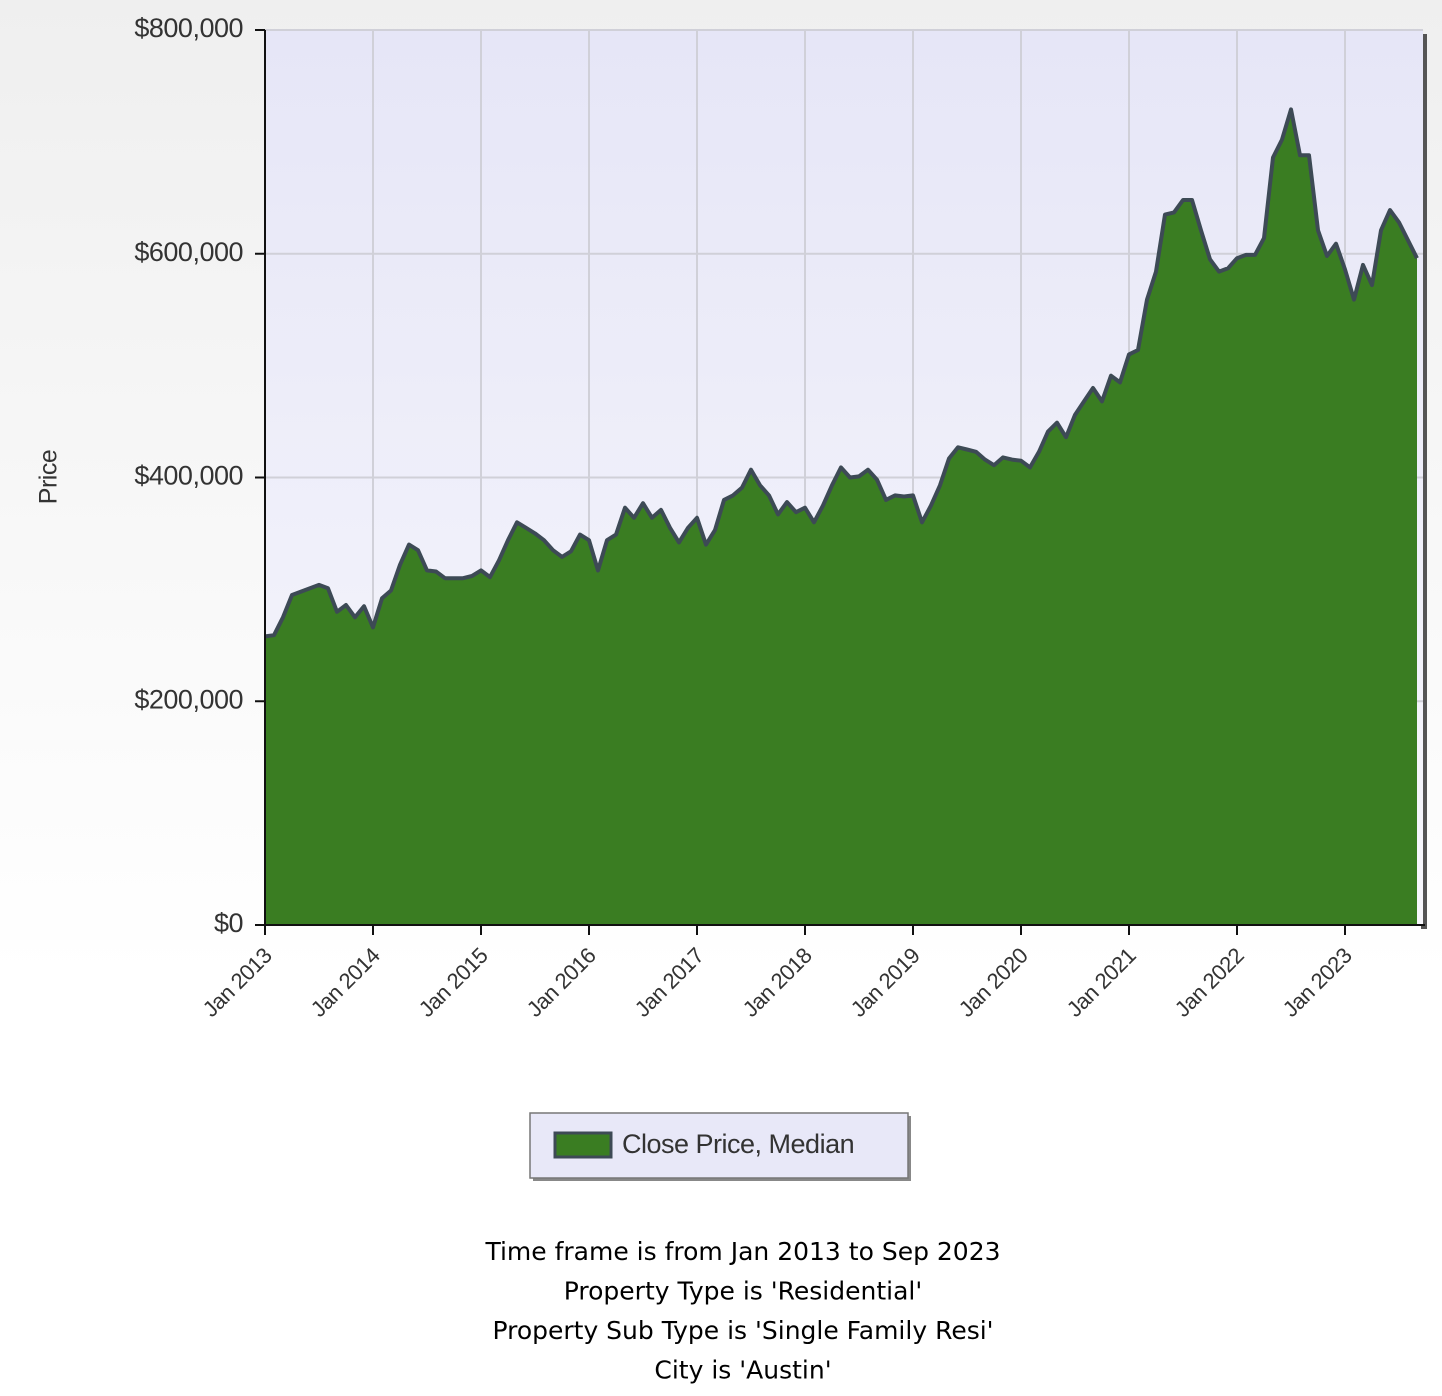  What do you see at coordinates (885, 982) in the screenshot?
I see `x-tick-label: Jan 2019` at bounding box center [885, 982].